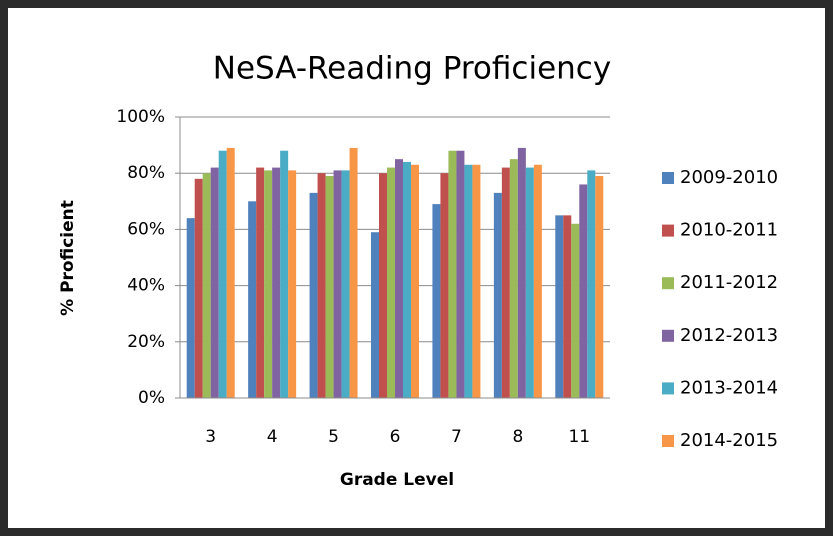  What do you see at coordinates (146, 286) in the screenshot?
I see `y-tick-label: 40%` at bounding box center [146, 286].